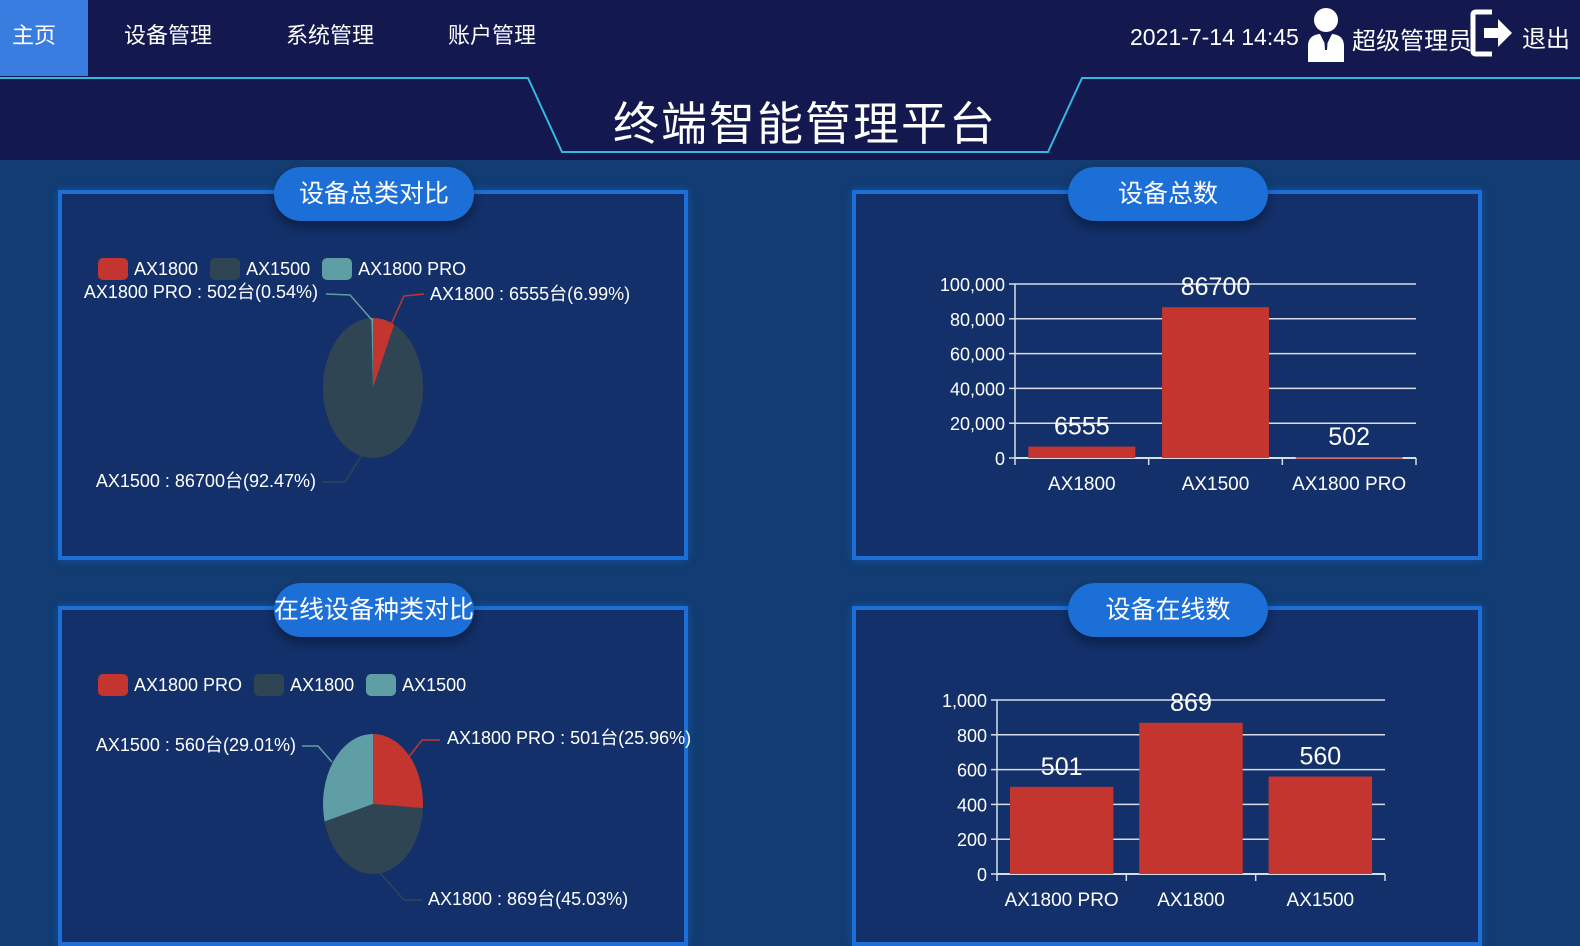 The image size is (1580, 946). I want to click on user-name: 超级管理员, so click(1412, 41).